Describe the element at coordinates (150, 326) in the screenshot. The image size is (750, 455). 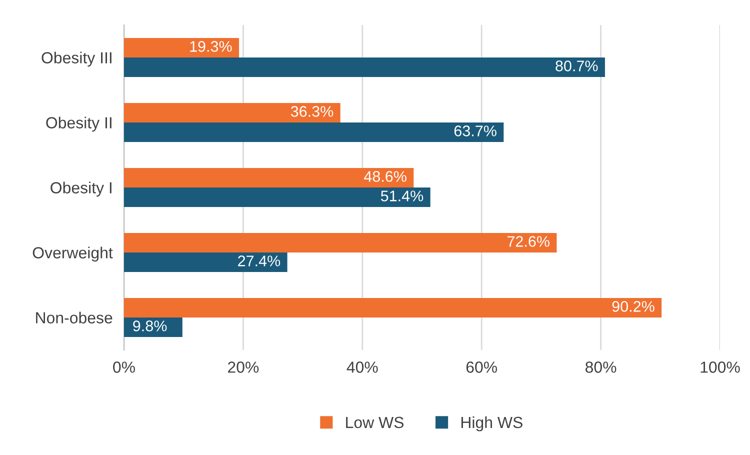
I see `data-label: 9.8%` at that location.